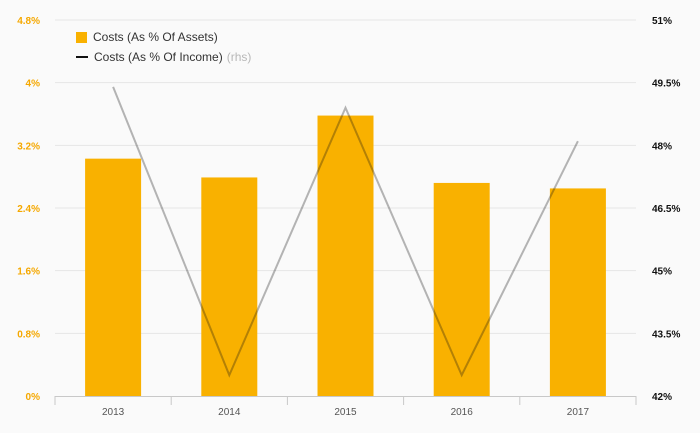  I want to click on left-y-axis: 0% 0.8% 1.6% 2.4% 3.2% 4% 4.8%, so click(28, 209).